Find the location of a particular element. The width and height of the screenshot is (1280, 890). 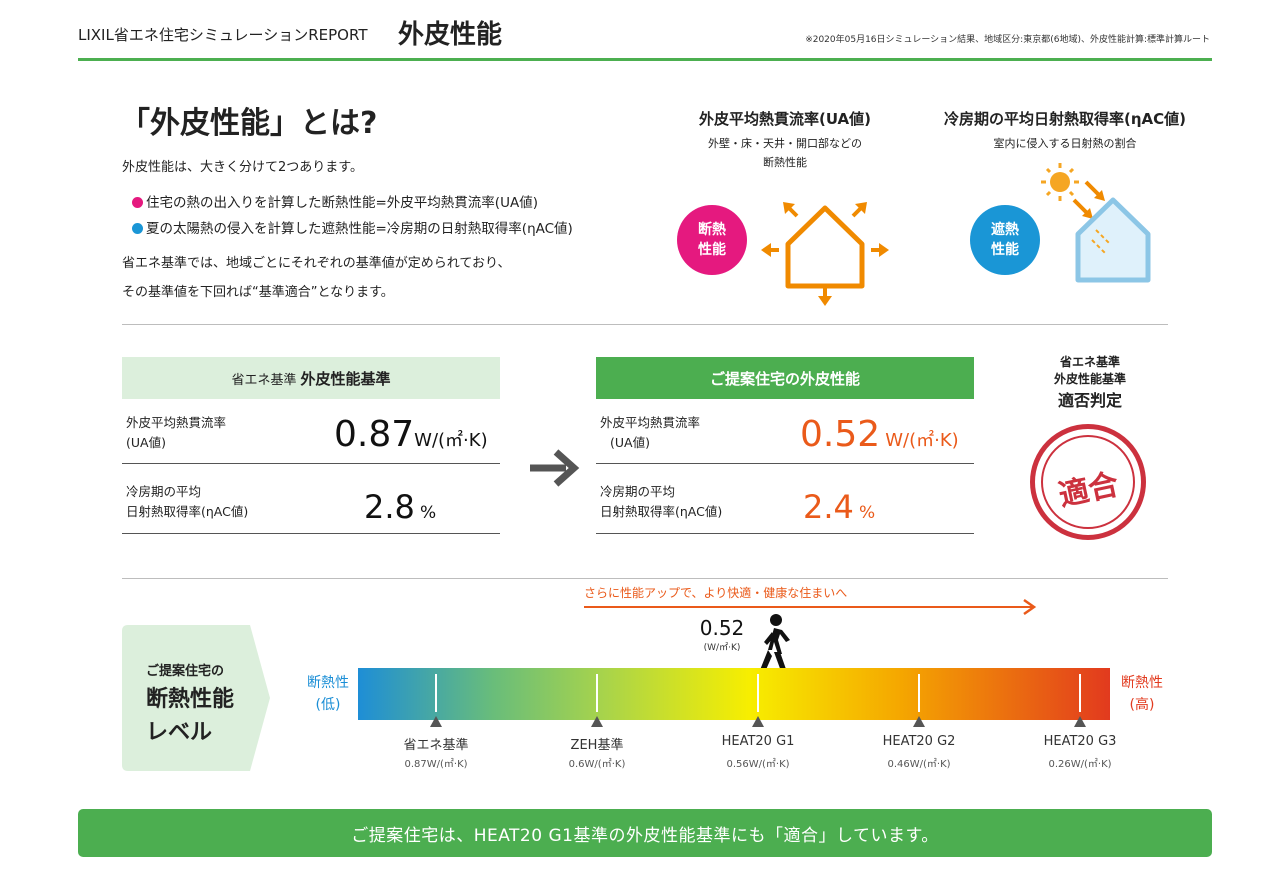

bullet-shading: 夏の太陽熱の侵入を計算した遮熱性能=冷房期の日射熱取得率(ηAC値) is located at coordinates (352, 227).